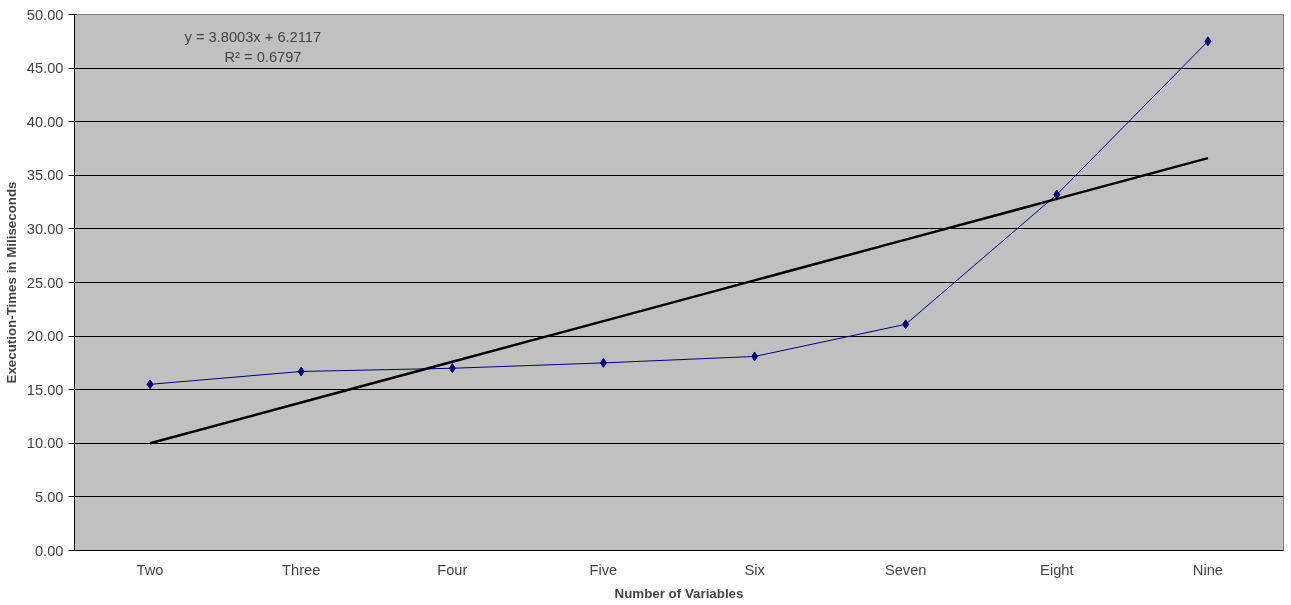 The image size is (1291, 605). I want to click on annotation: y = 3.8003x + 6.2117, so click(253, 36).